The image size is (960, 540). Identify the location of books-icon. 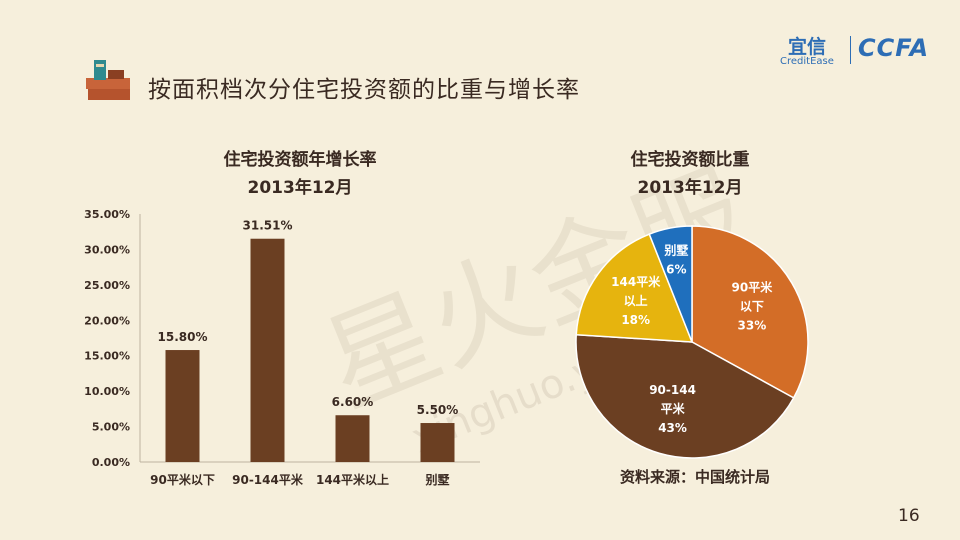
(108, 80).